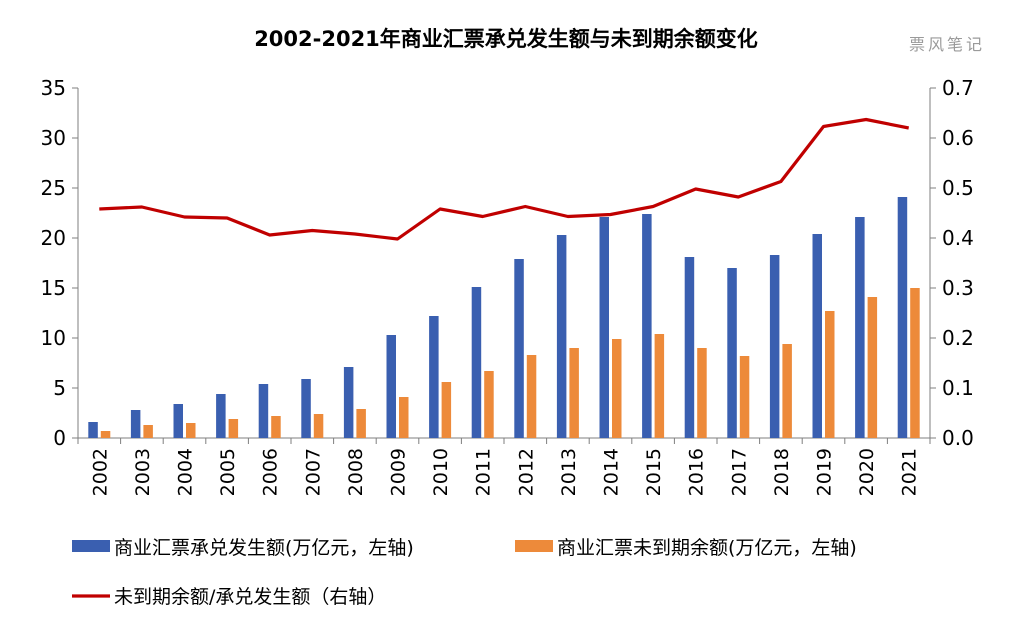 Image resolution: width=1013 pixels, height=629 pixels. What do you see at coordinates (356, 472) in the screenshot?
I see `x-tick-label: 2008` at bounding box center [356, 472].